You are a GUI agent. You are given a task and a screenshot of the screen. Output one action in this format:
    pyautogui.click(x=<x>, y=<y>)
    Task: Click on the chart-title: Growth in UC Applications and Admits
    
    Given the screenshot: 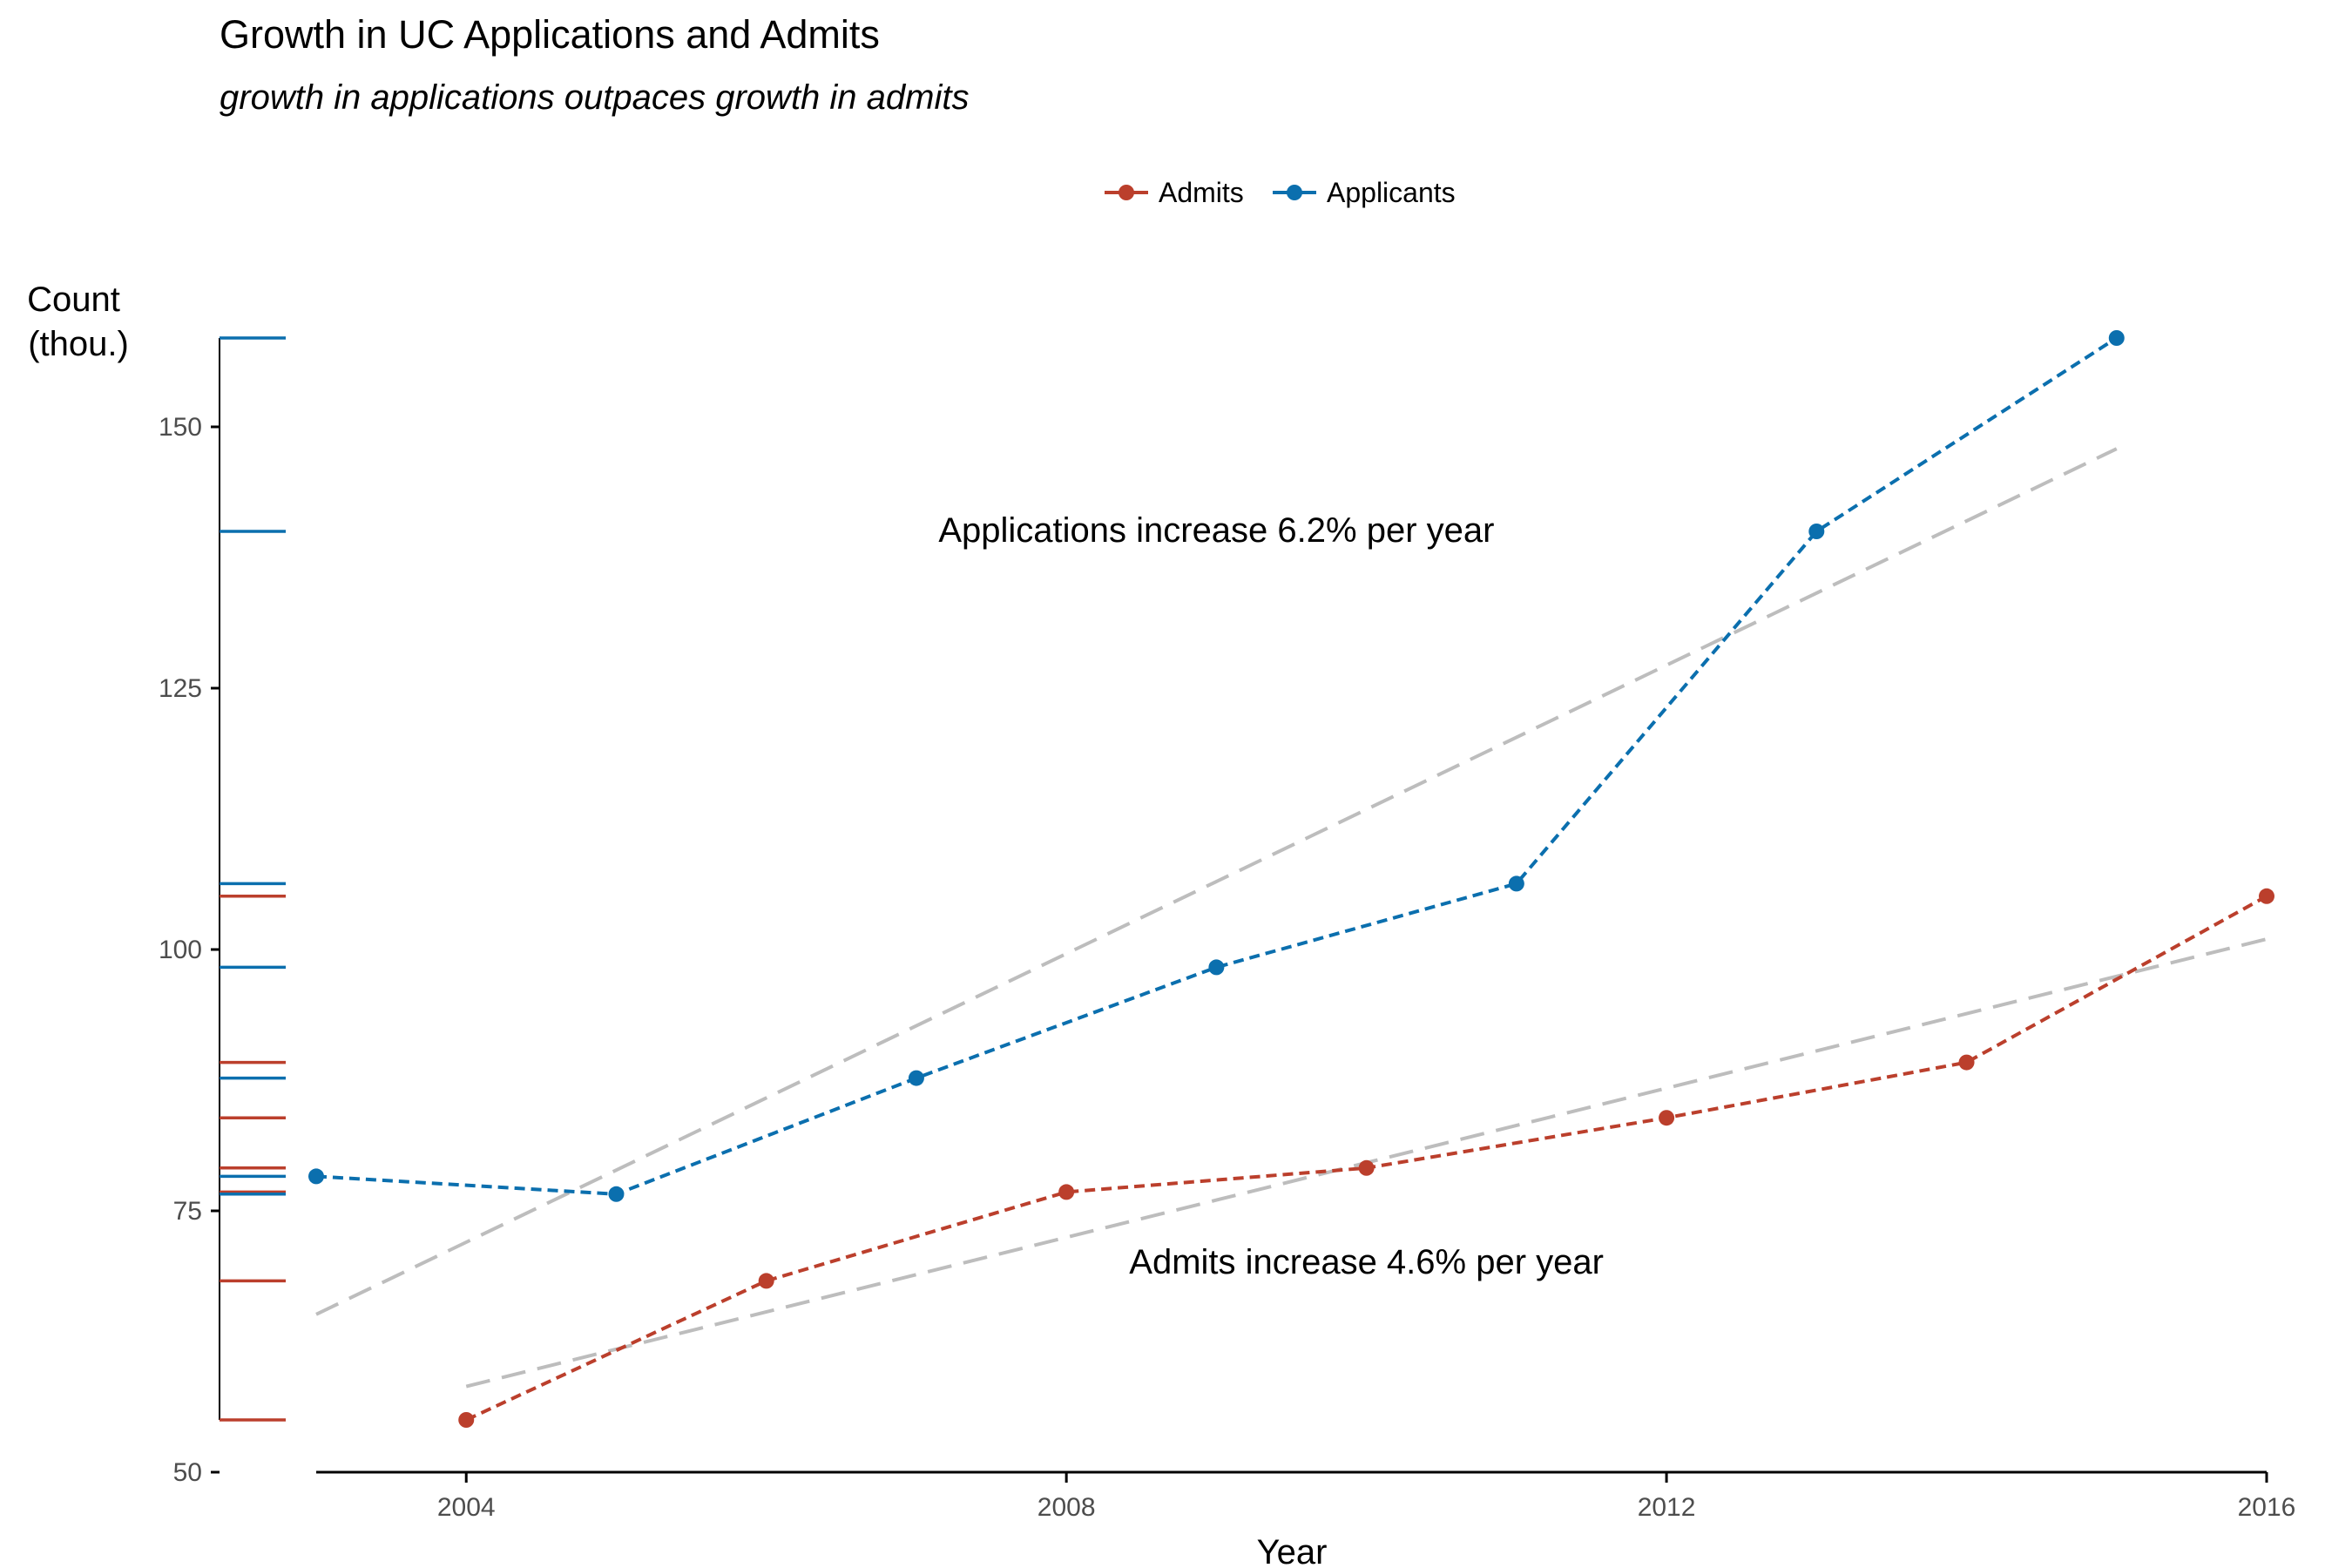 What is the action you would take?
    pyautogui.click(x=550, y=34)
    